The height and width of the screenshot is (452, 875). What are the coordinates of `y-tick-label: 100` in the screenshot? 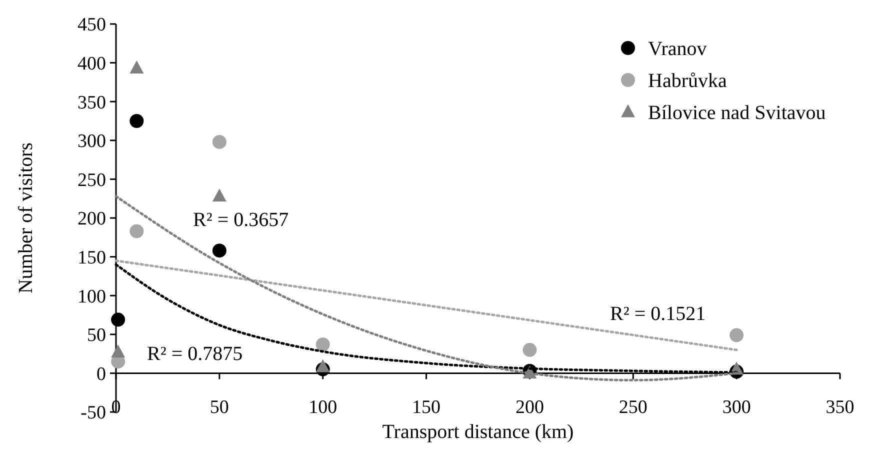 It's located at (92, 297).